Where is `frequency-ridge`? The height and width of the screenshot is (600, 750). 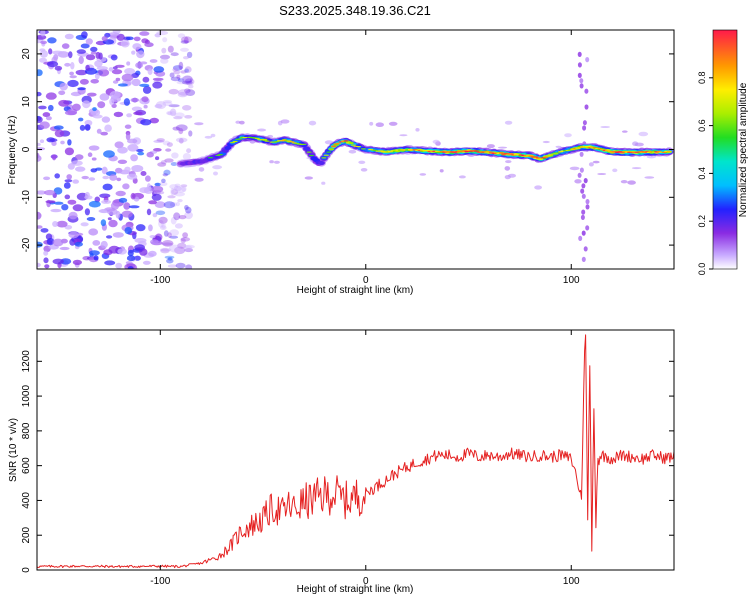 frequency-ridge is located at coordinates (425, 150).